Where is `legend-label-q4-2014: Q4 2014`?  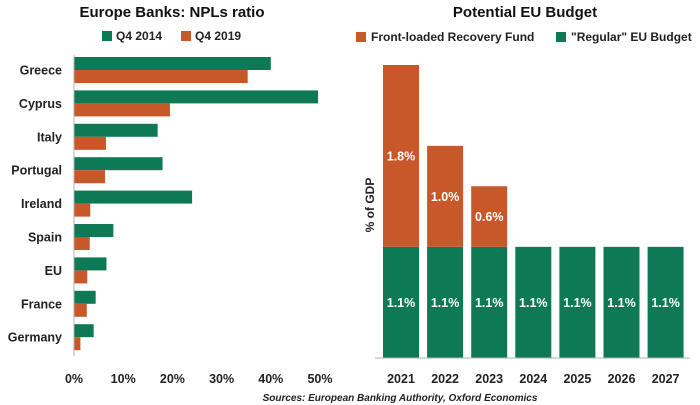 legend-label-q4-2014: Q4 2014 is located at coordinates (139, 36).